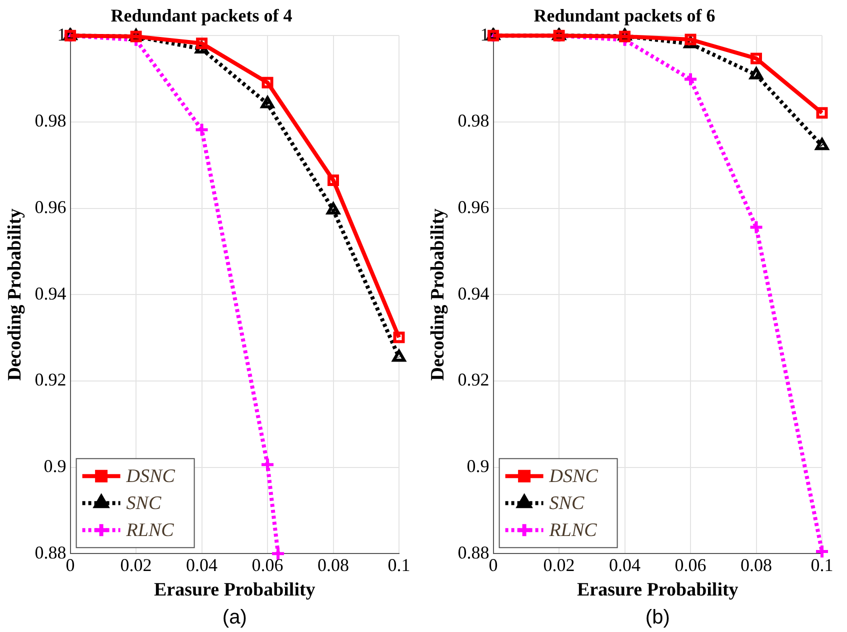 This screenshot has width=847, height=632. Describe the element at coordinates (201, 15) in the screenshot. I see `chart-title: Redundant packets of 4` at that location.